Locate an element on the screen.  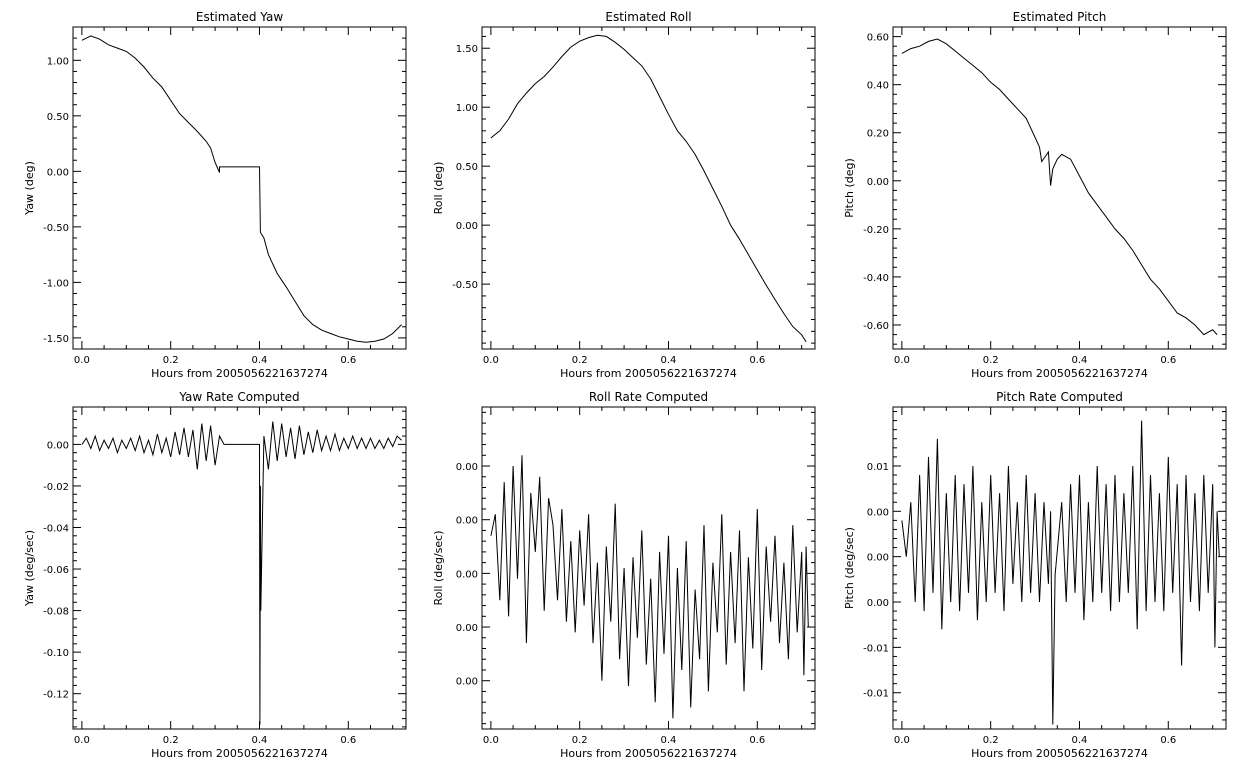
y-tick-label: -1.50 is located at coordinates (56, 339).